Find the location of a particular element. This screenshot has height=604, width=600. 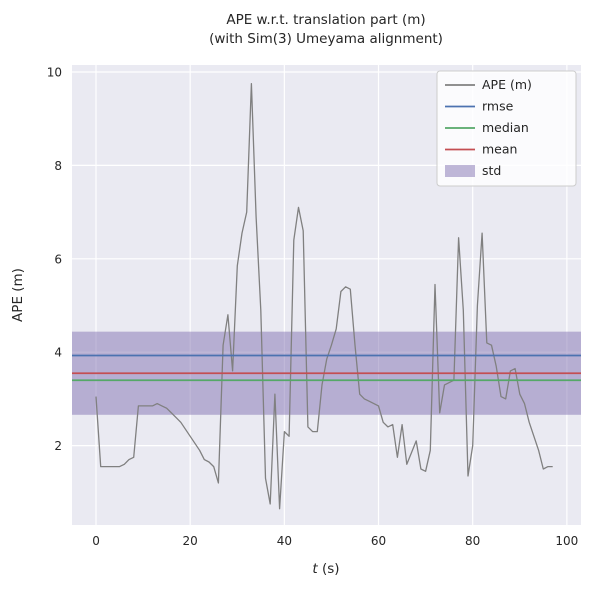

x-tick-label: 60 is located at coordinates (378, 541).